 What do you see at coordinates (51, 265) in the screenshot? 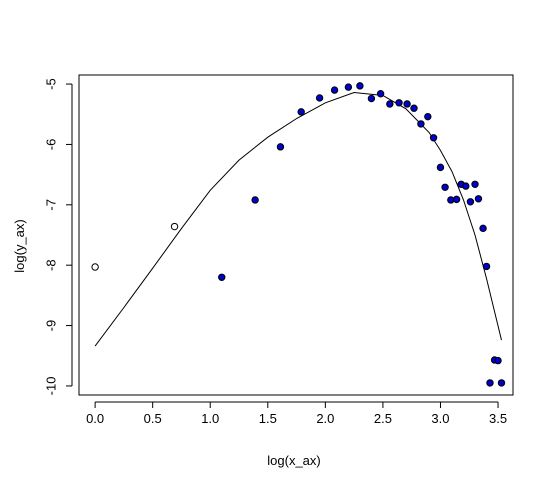
I see `y-tick-label: -8` at bounding box center [51, 265].